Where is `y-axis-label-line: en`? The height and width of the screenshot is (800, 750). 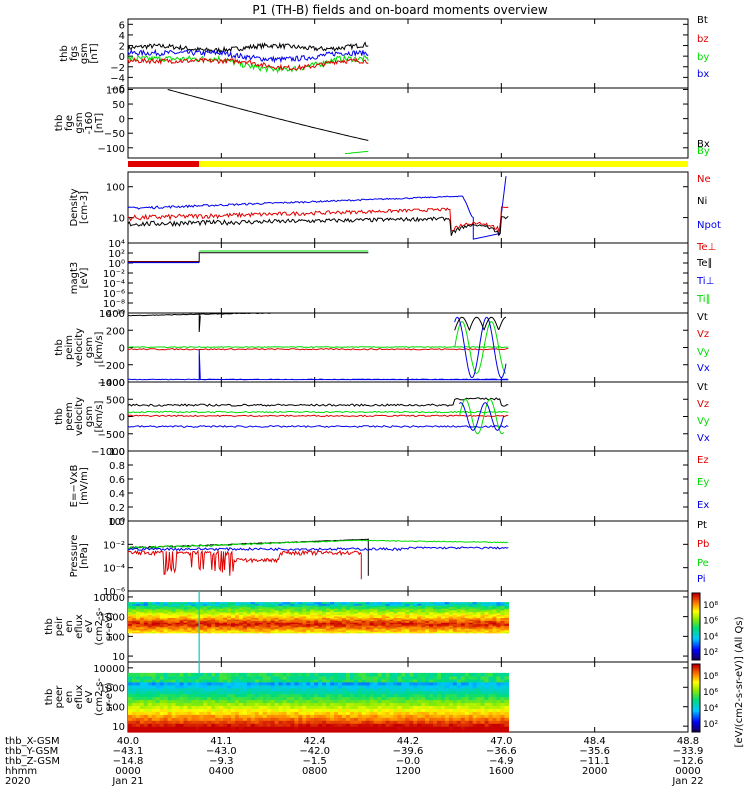 y-axis-label-line: en is located at coordinates (69, 697).